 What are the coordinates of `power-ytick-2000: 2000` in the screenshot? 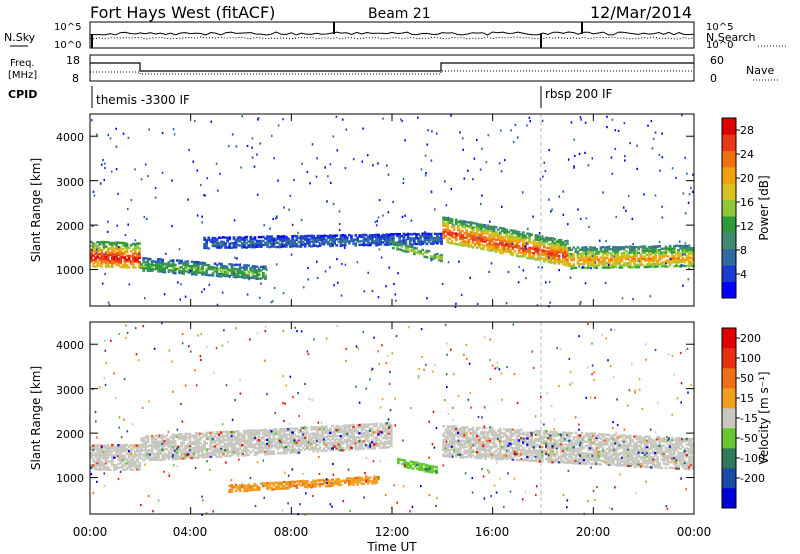 It's located at (70, 226).